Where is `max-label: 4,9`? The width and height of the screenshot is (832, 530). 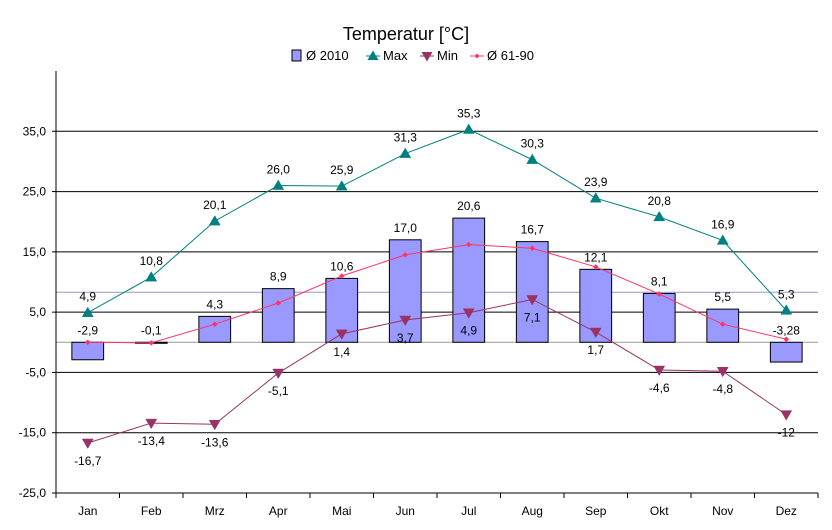 max-label: 4,9 is located at coordinates (87, 297).